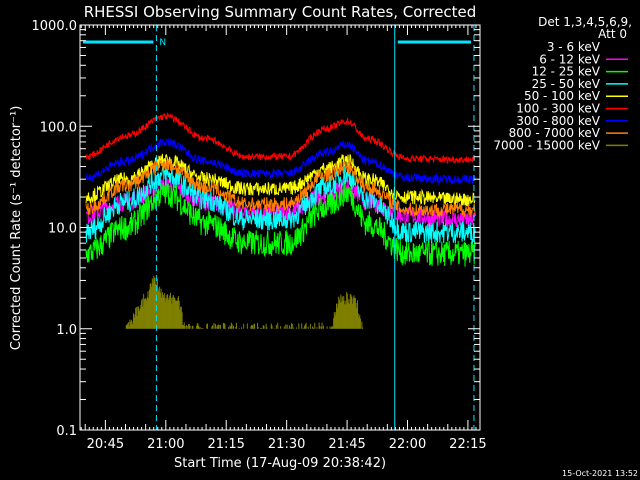 This screenshot has height=480, width=640. Describe the element at coordinates (546, 145) in the screenshot. I see `legend-label: 7000 - 15000 keV` at that location.